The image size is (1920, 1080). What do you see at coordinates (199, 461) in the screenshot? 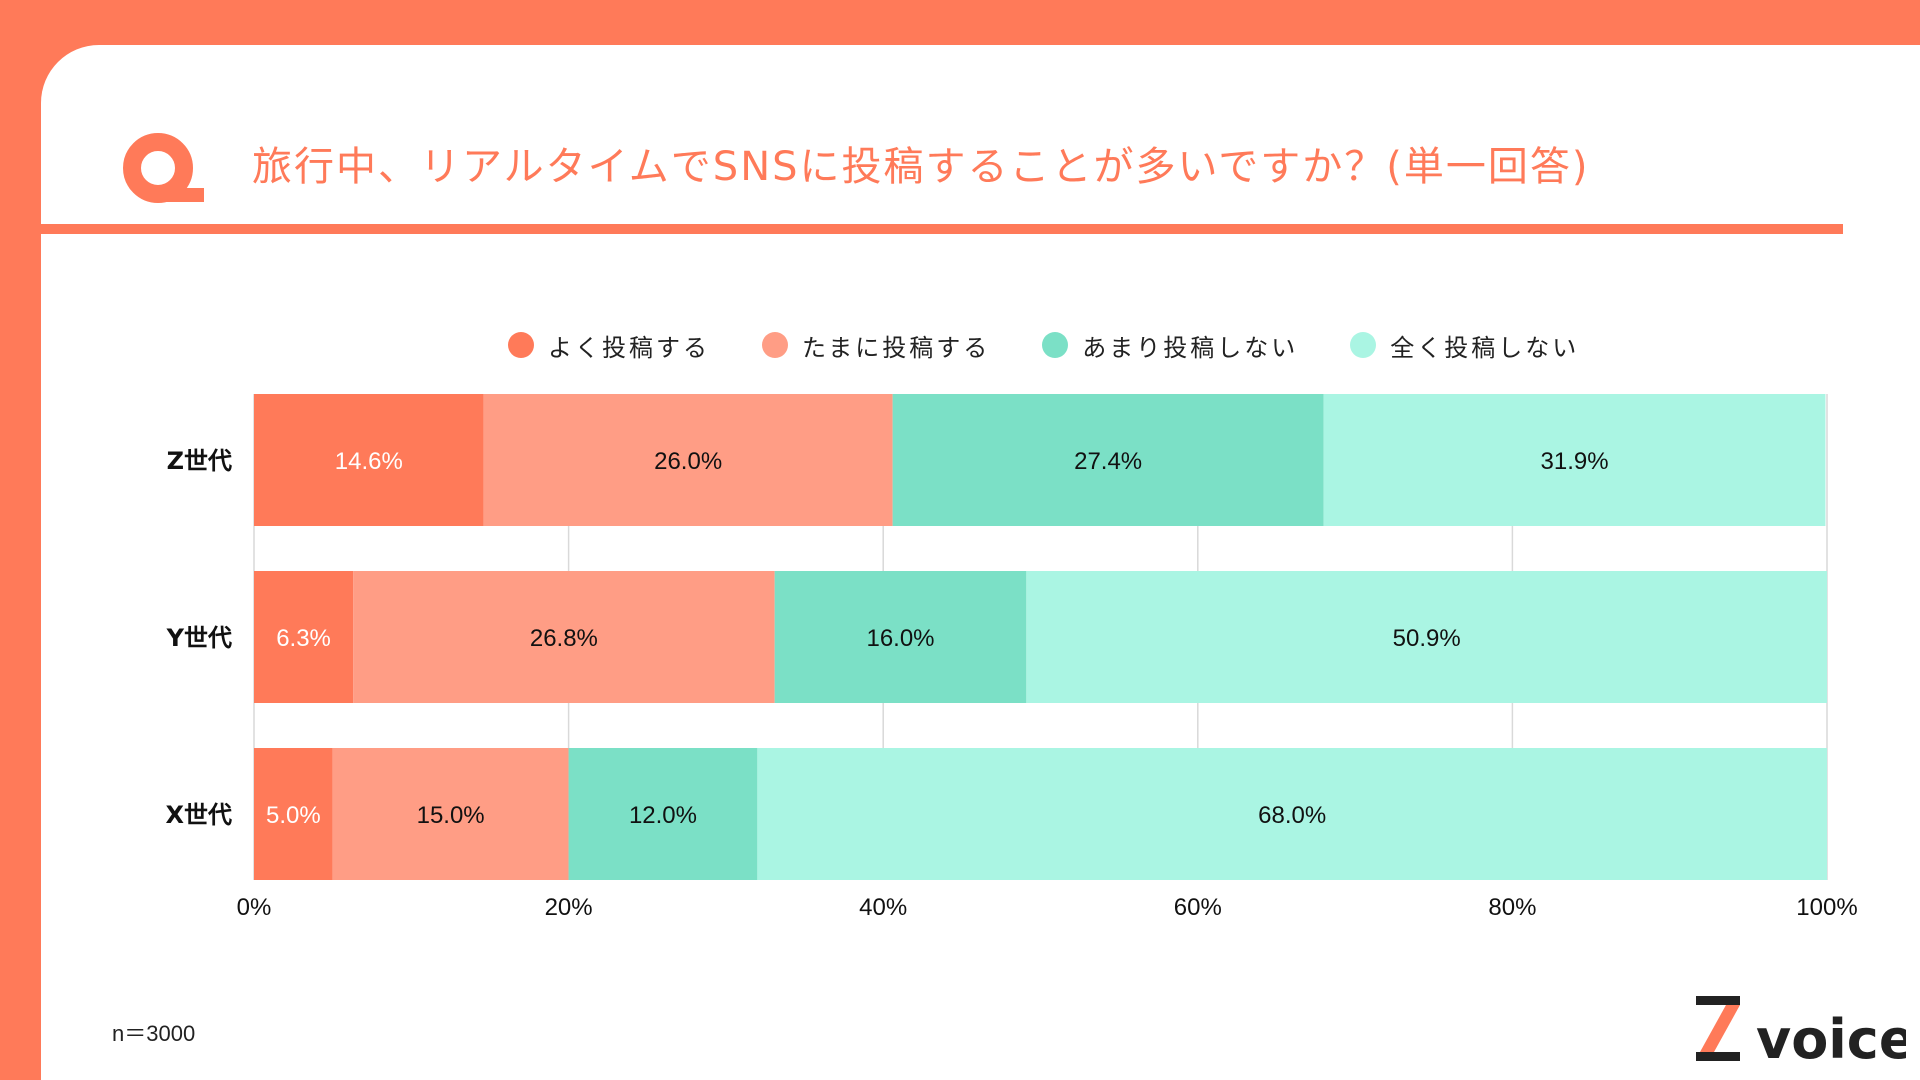
I see `category-label: Z世代` at bounding box center [199, 461].